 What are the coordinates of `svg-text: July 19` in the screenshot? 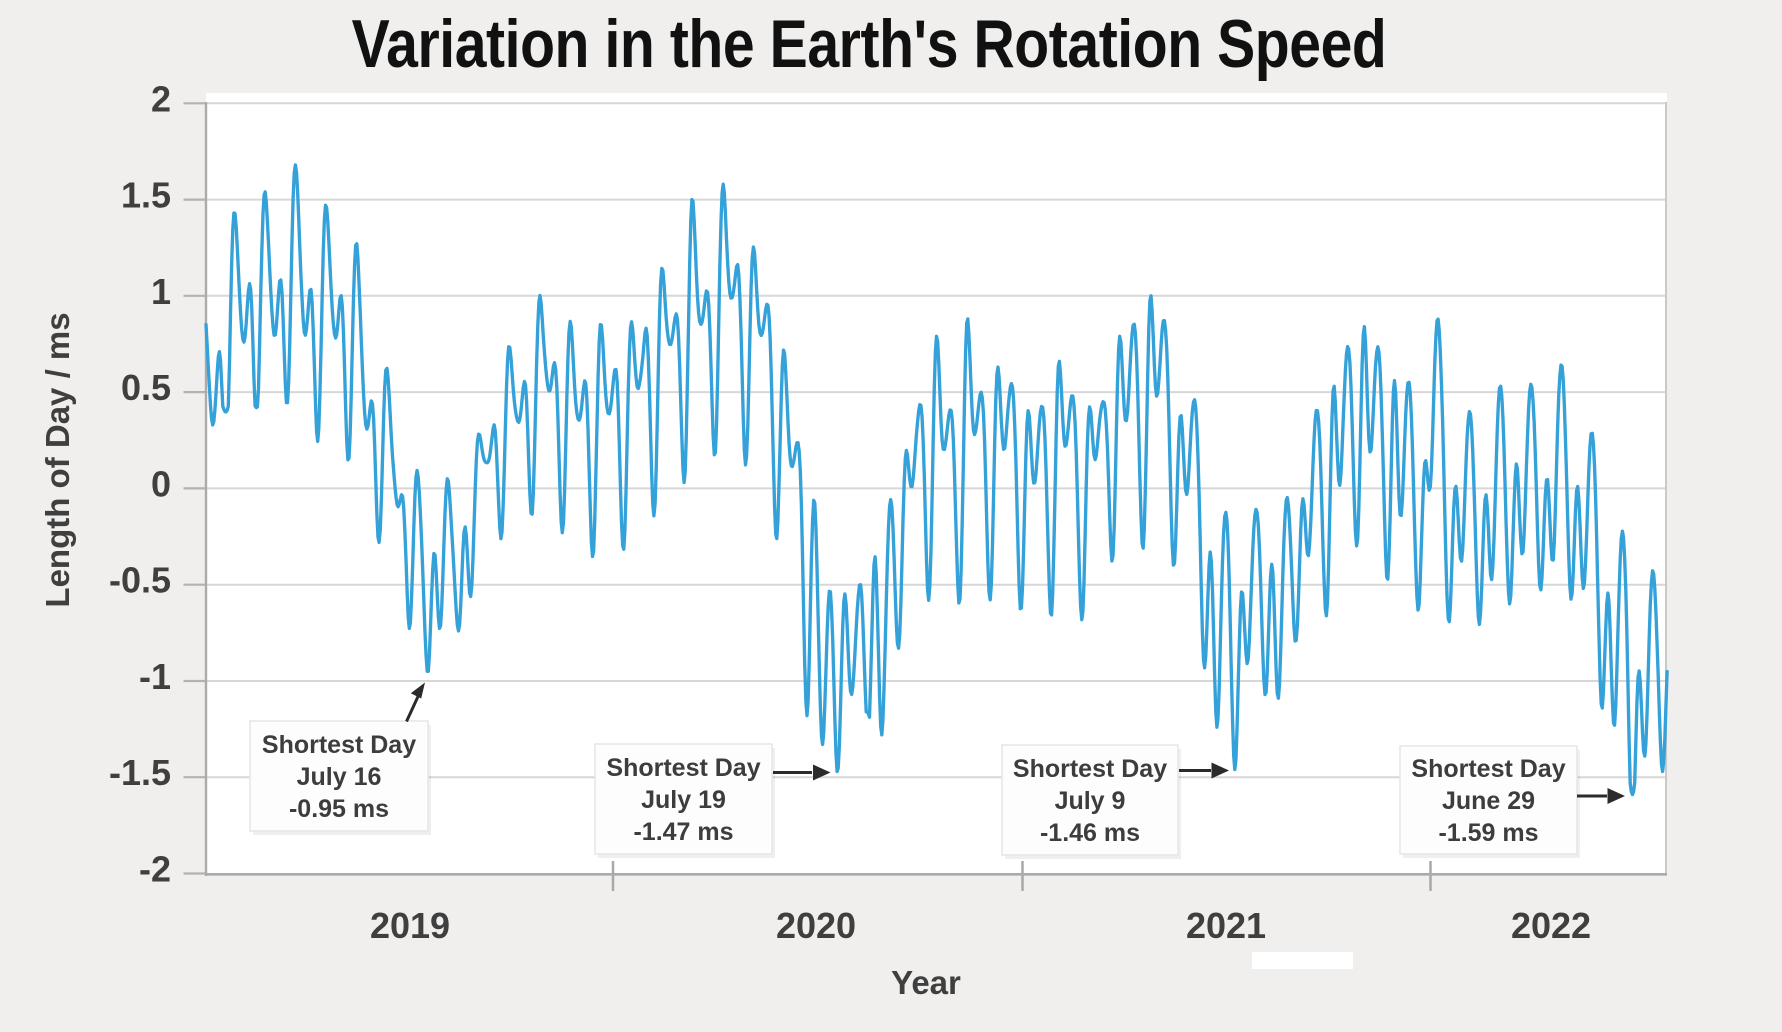 It's located at (683, 800).